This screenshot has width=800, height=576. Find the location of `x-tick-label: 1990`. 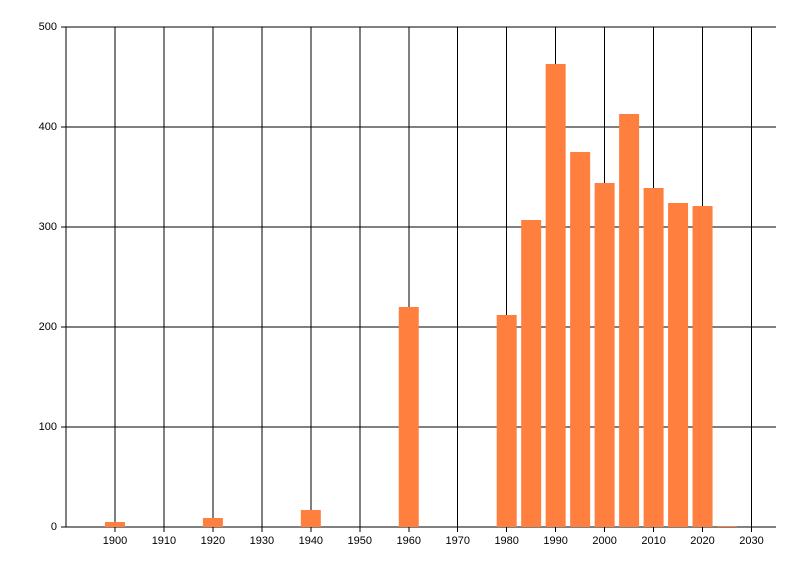

x-tick-label: 1990 is located at coordinates (555, 541).